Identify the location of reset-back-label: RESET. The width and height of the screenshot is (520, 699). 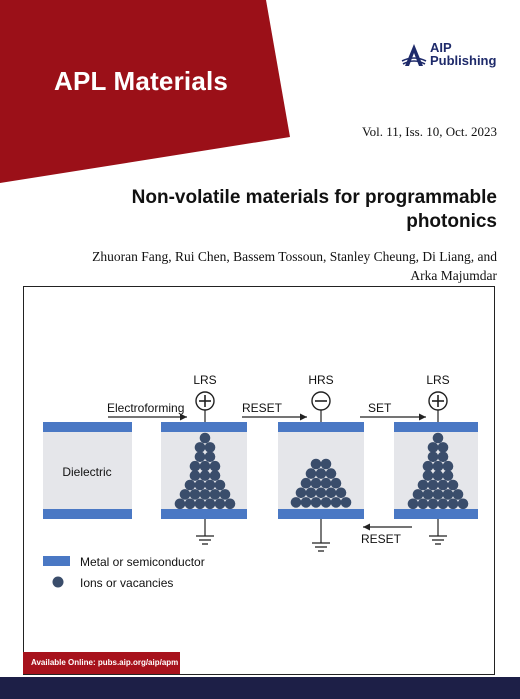
(381, 539).